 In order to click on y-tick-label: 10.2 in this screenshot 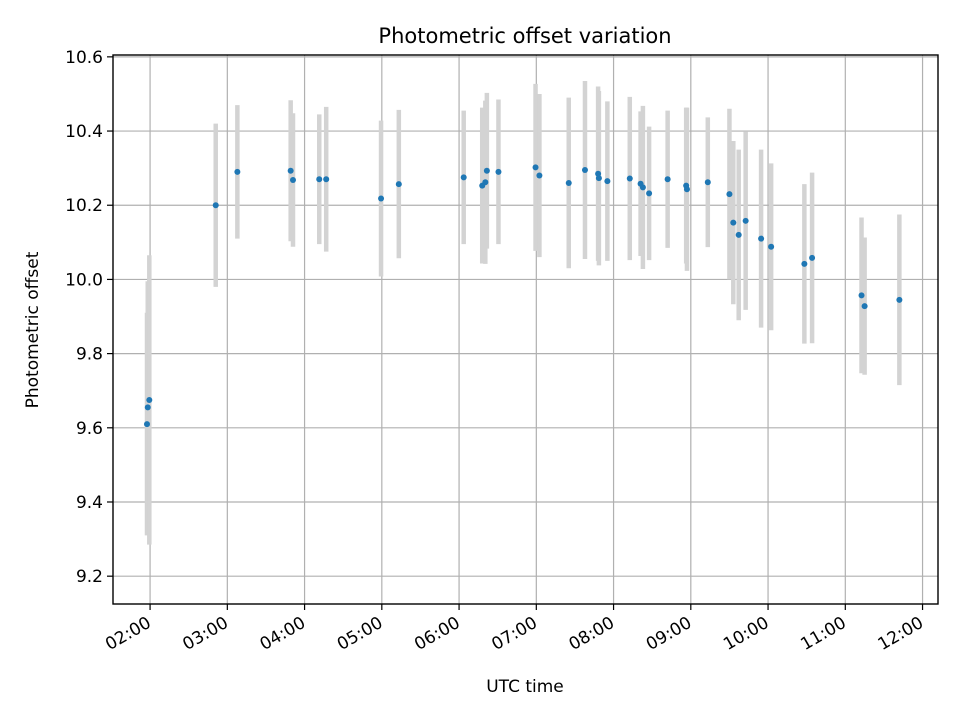, I will do `click(84, 206)`.